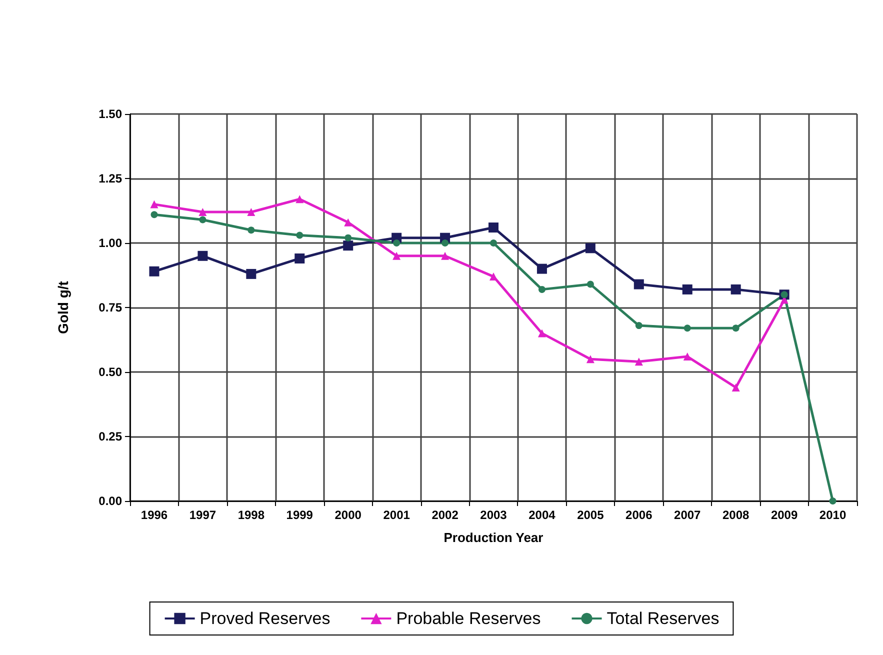 The image size is (883, 655). What do you see at coordinates (736, 515) in the screenshot?
I see `x-tick-label: 2008` at bounding box center [736, 515].